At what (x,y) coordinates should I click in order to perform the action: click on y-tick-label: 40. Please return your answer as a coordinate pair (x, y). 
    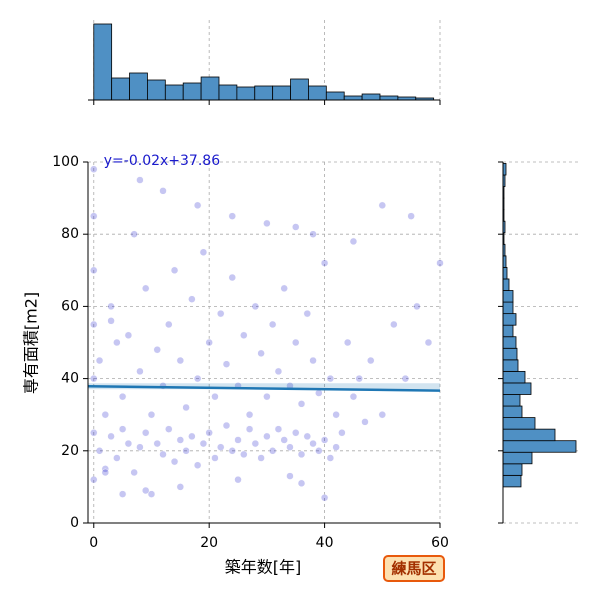
    Looking at the image, I should click on (70, 379).